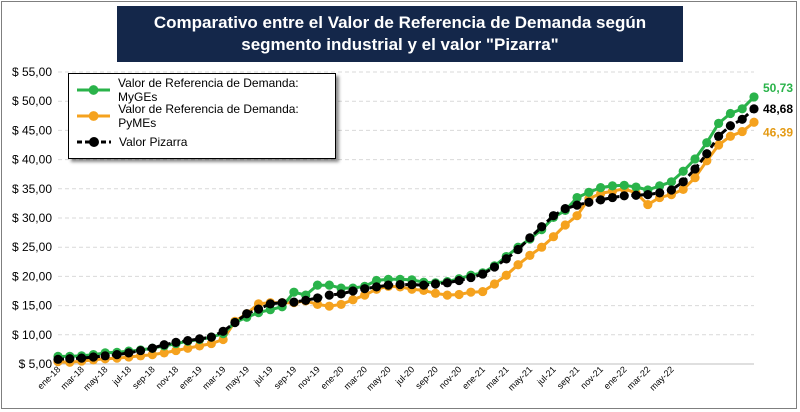 The image size is (800, 412). I want to click on legend-swatch-pymesvrd, so click(94, 116).